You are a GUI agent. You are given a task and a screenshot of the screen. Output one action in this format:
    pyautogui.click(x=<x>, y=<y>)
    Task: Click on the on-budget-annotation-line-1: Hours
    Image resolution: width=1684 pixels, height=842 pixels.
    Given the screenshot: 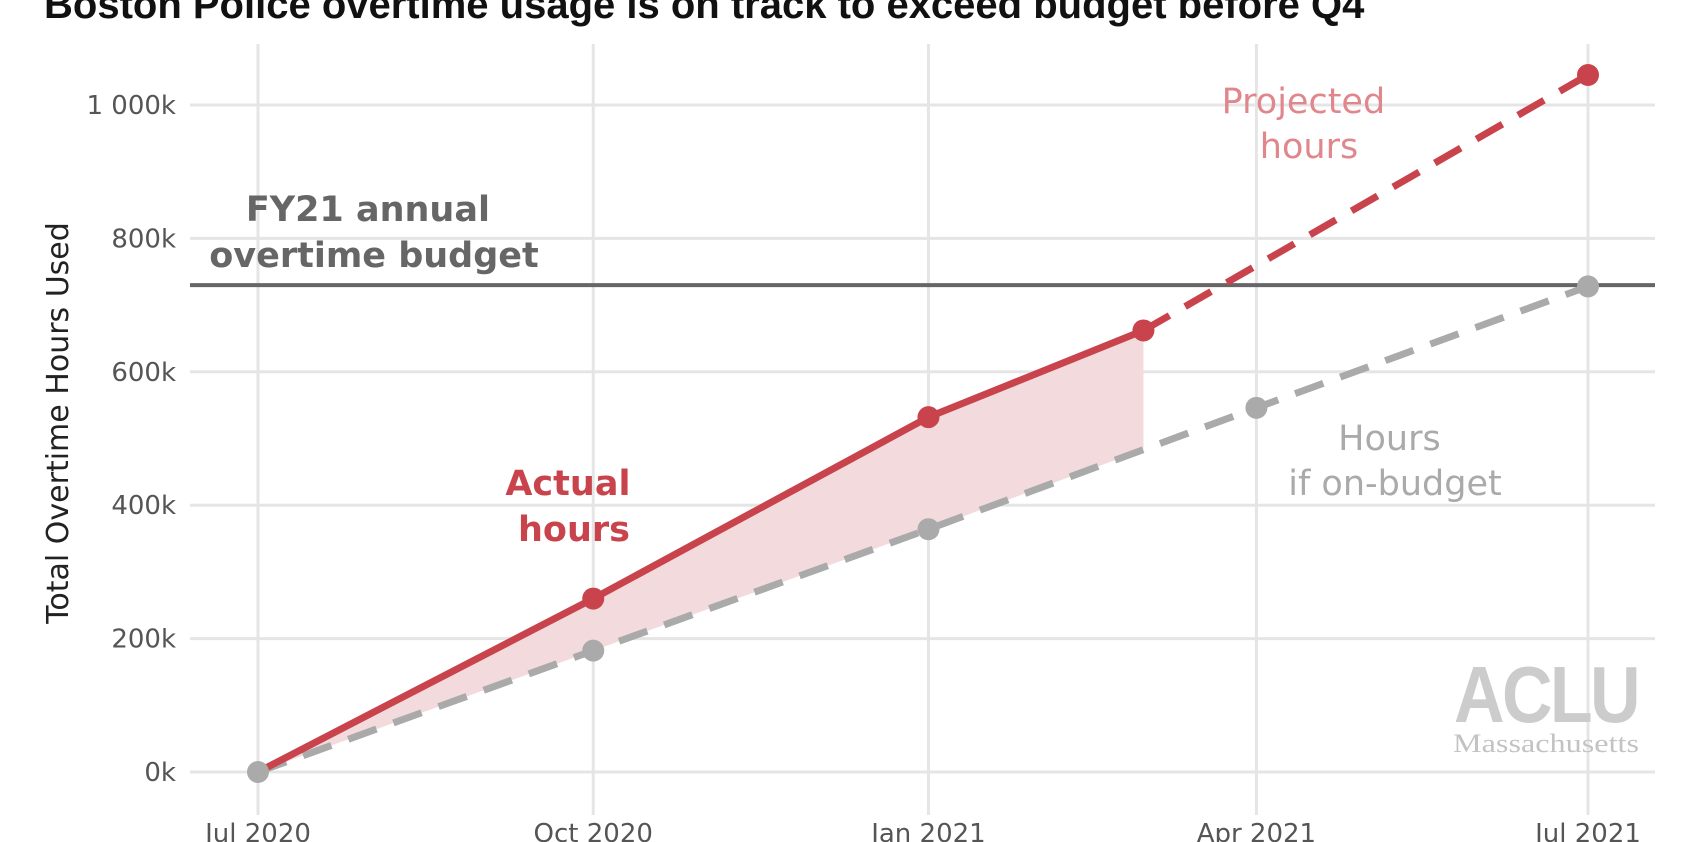 What is the action you would take?
    pyautogui.click(x=1389, y=439)
    